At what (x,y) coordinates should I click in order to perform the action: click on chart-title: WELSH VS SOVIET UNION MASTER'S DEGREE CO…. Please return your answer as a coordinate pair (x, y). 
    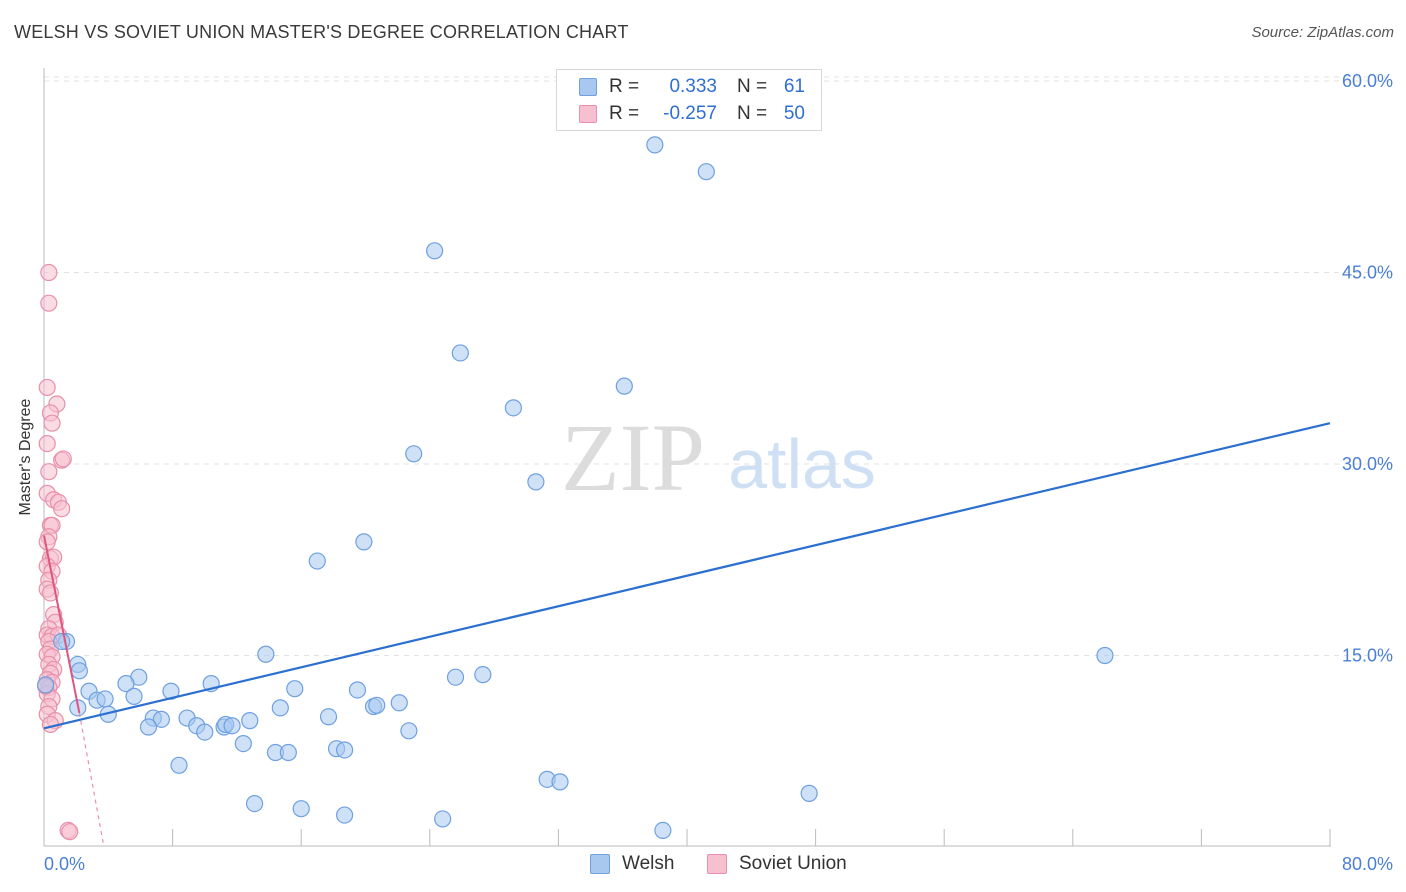
    Looking at the image, I should click on (321, 32).